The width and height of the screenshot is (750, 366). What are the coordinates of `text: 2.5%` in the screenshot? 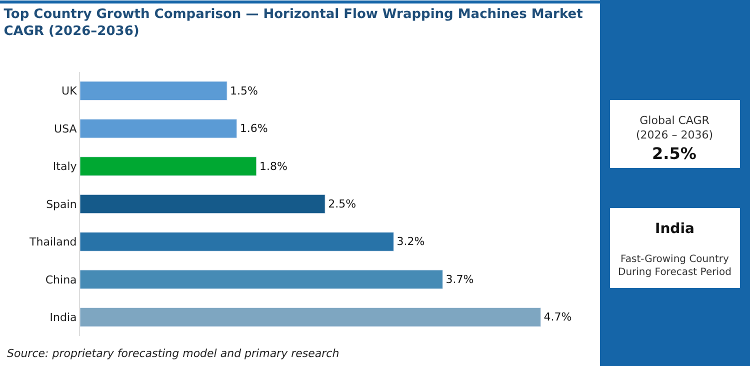 It's located at (674, 153).